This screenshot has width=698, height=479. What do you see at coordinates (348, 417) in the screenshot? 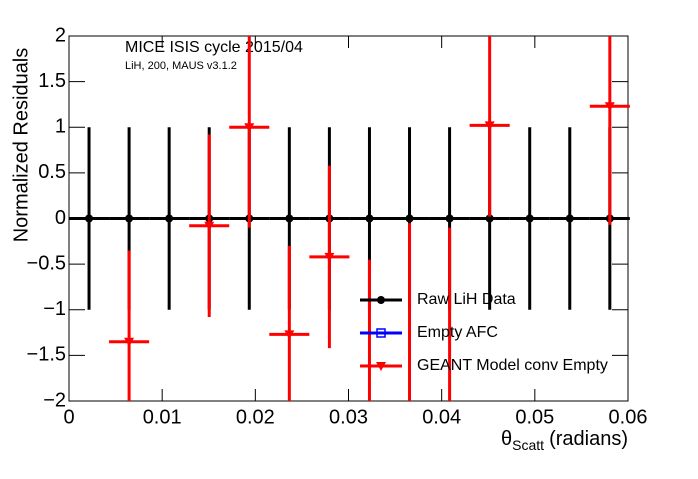
I see `x-tick-label: 0.03` at bounding box center [348, 417].